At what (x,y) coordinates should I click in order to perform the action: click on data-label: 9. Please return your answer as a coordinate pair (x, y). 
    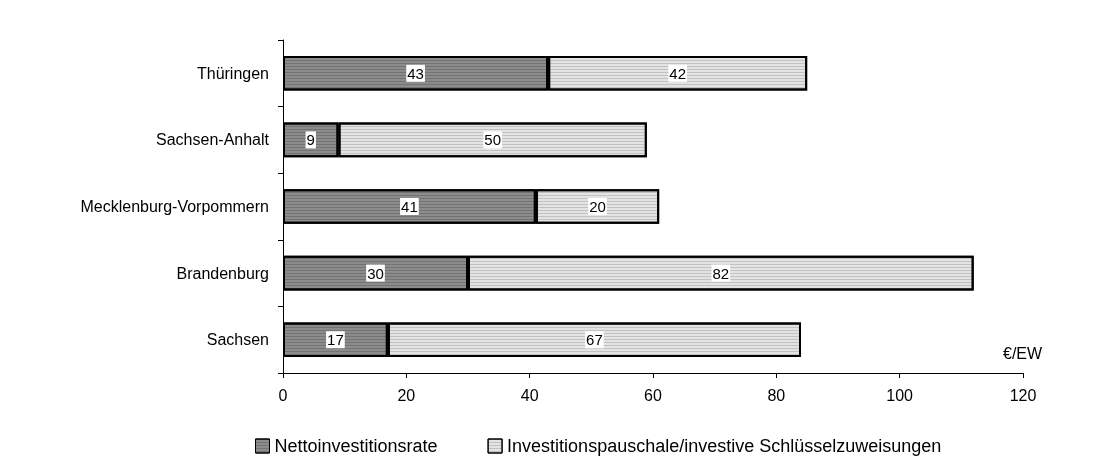
    Looking at the image, I should click on (310, 140).